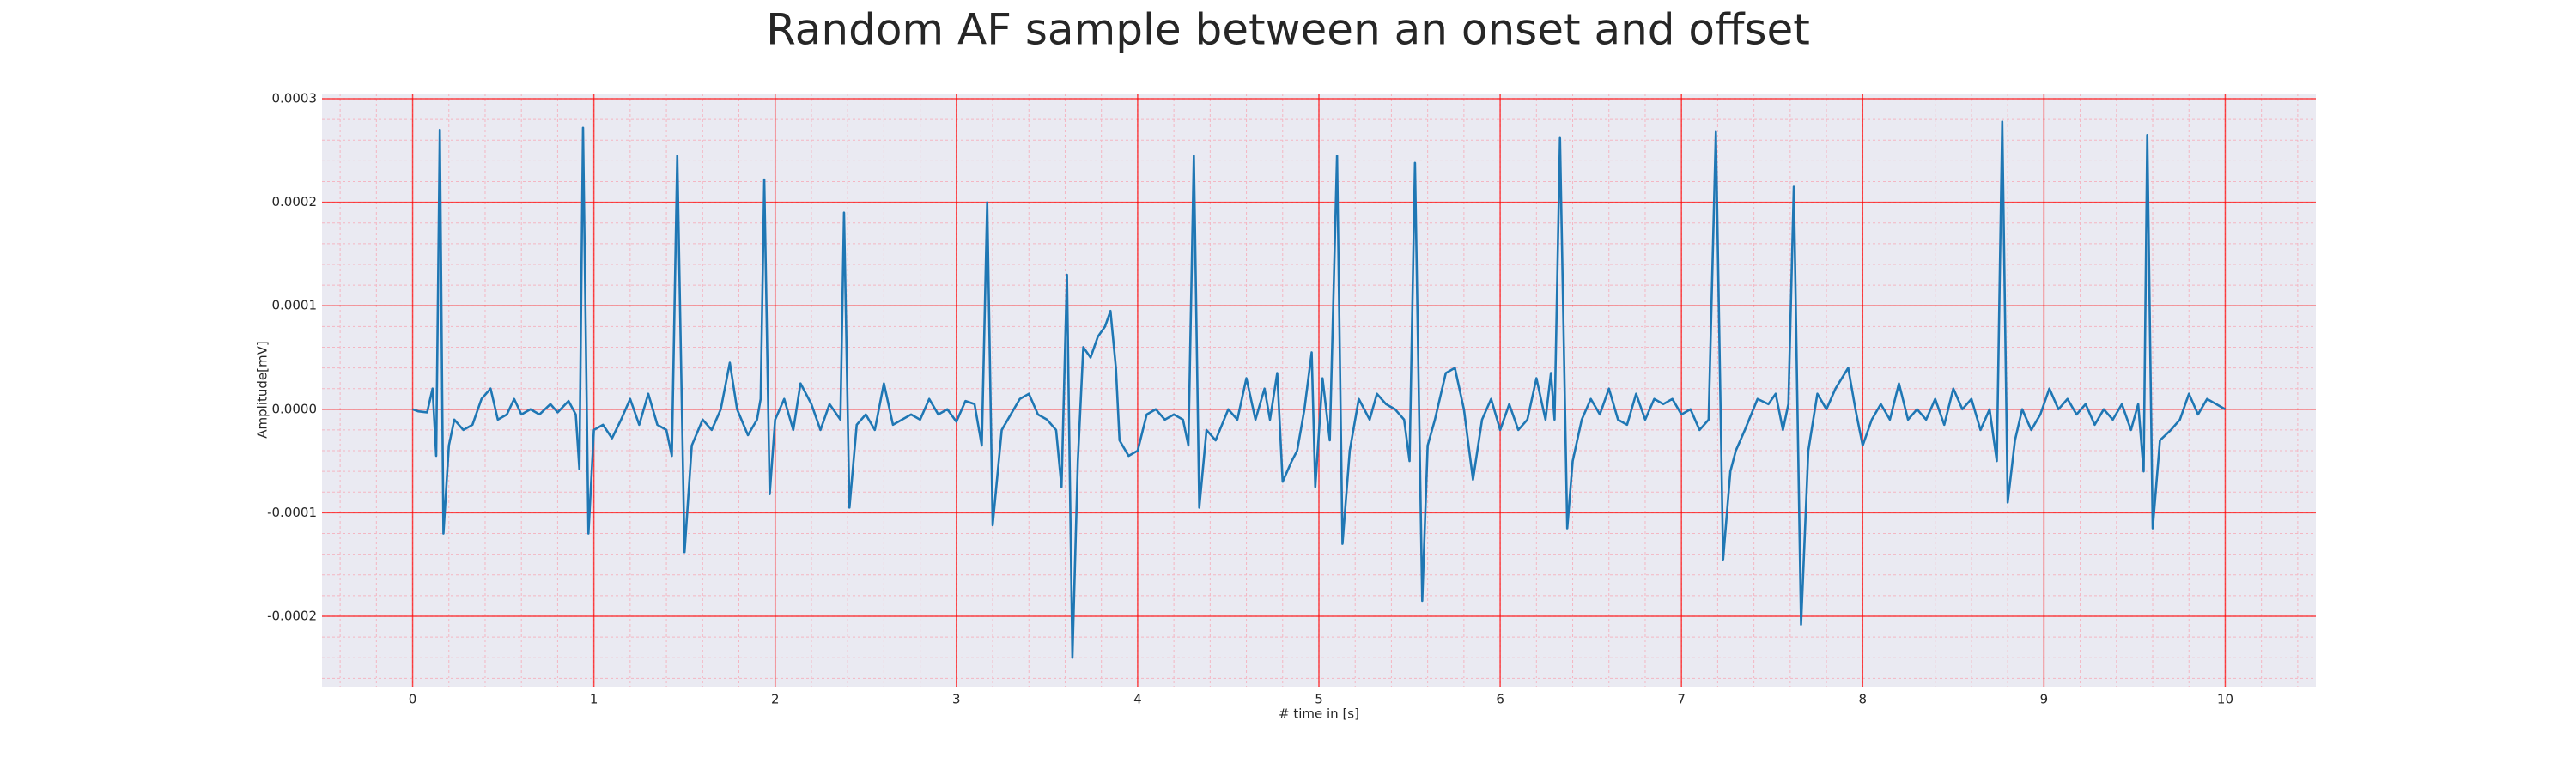  I want to click on y-tick-label: 0.0000, so click(295, 408).